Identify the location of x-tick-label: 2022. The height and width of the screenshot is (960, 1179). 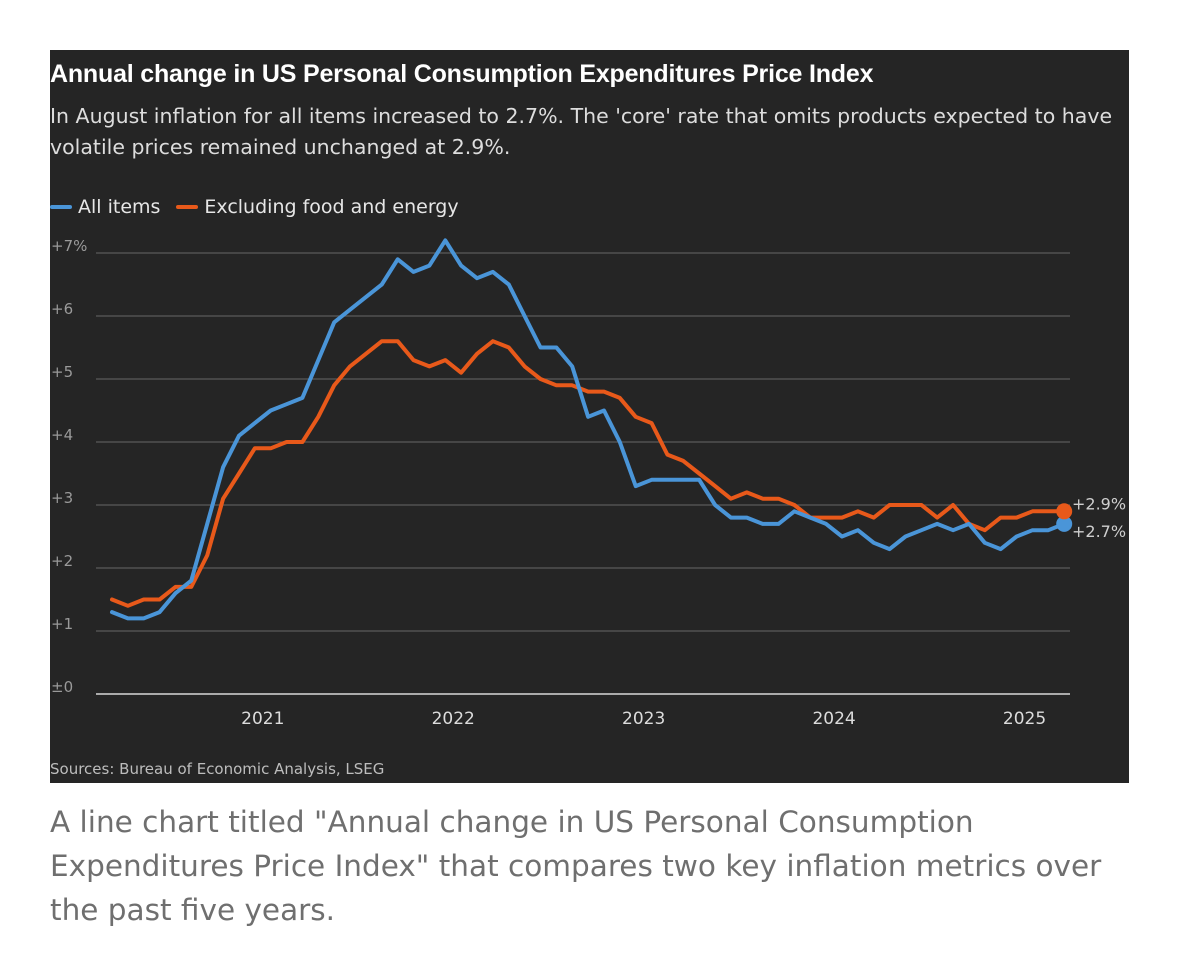
(453, 719).